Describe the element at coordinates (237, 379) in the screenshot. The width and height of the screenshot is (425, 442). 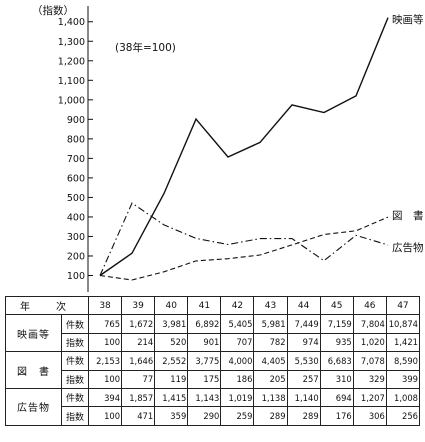
I see `value-cell: 186` at that location.